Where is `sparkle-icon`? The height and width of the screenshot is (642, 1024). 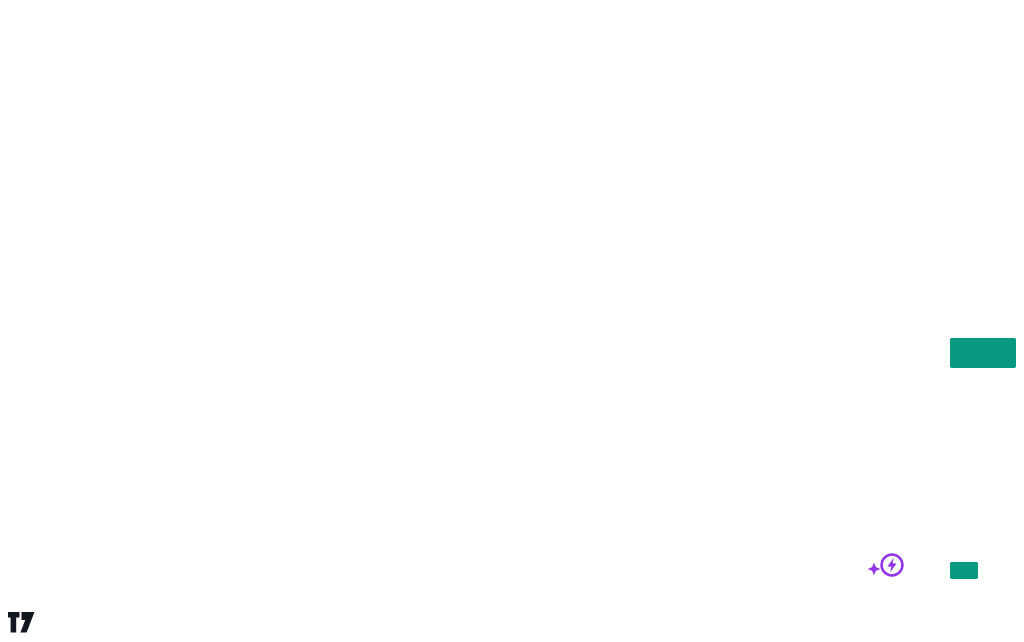 sparkle-icon is located at coordinates (874, 569).